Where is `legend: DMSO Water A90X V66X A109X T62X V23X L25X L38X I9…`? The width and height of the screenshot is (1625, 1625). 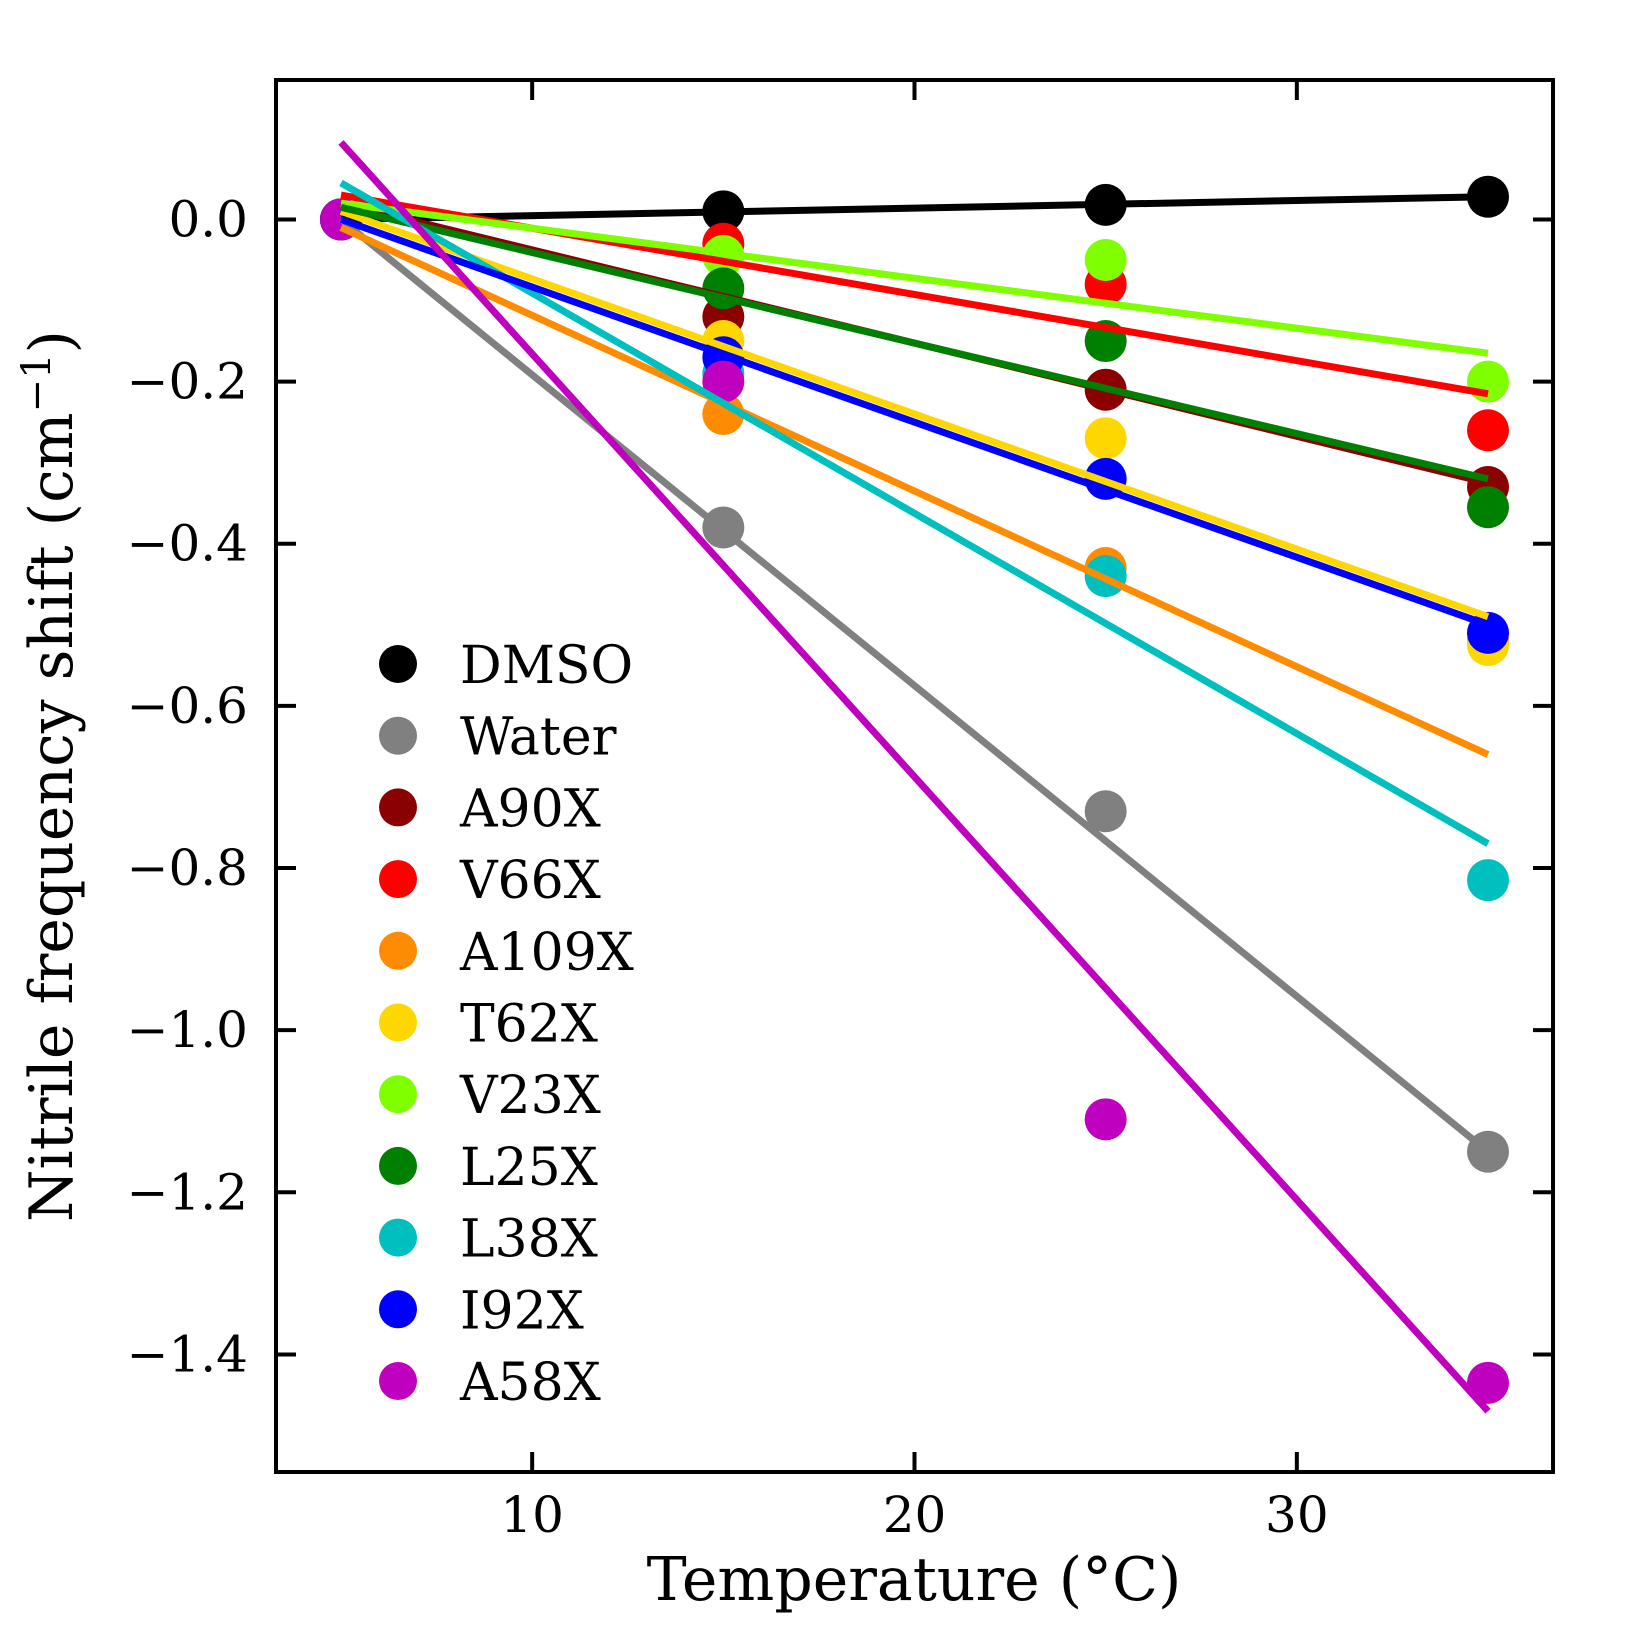
legend: DMSO Water A90X V66X A109X T62X V23X L25X L38X I9… is located at coordinates (506, 1024).